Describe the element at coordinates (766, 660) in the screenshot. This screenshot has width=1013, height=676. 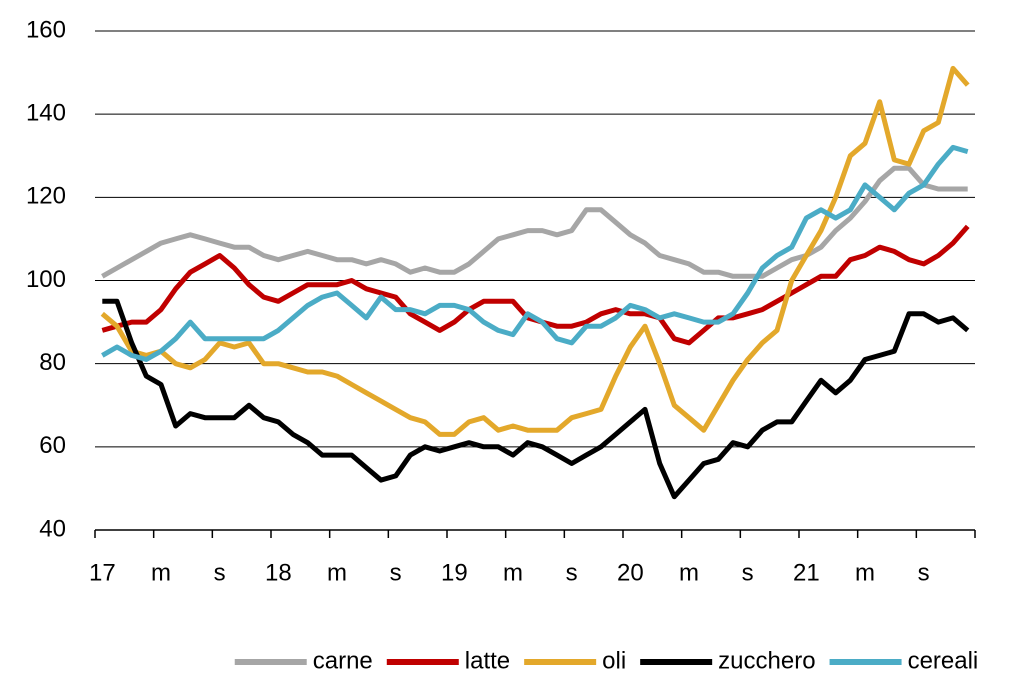
I see `legend-label: zucchero` at that location.